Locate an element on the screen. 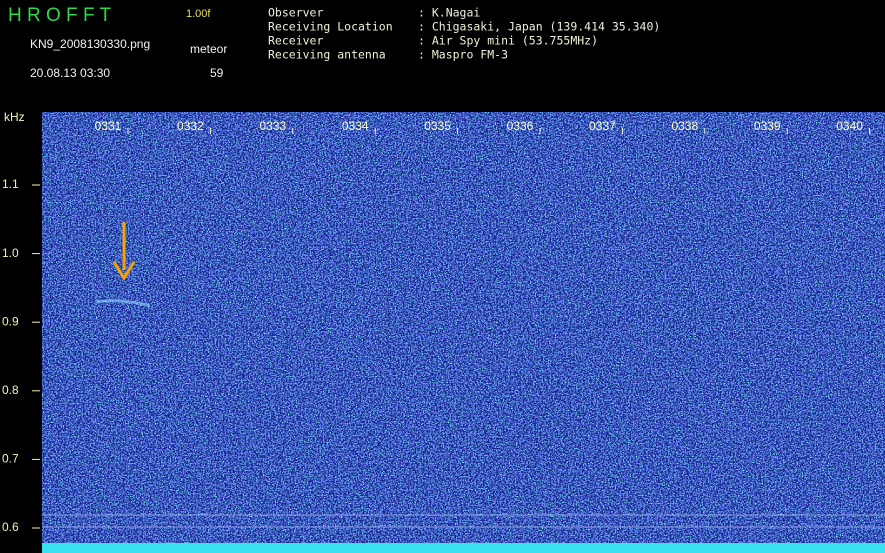 The image size is (885, 553). info-label: Observer is located at coordinates (295, 13).